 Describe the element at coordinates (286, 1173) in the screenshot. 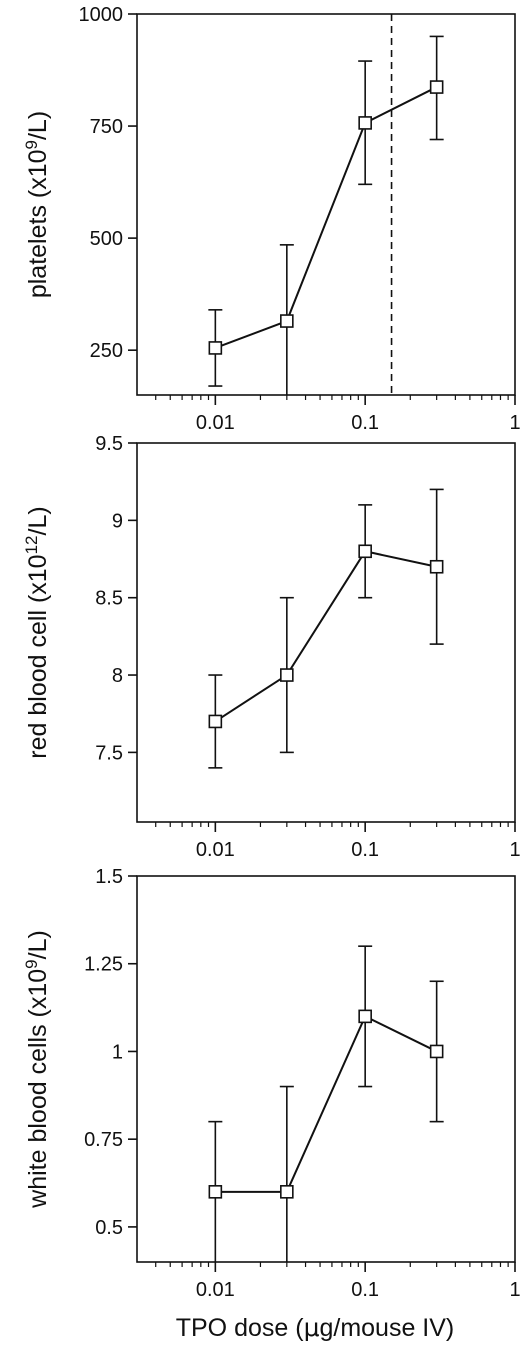

I see `error-bar` at that location.